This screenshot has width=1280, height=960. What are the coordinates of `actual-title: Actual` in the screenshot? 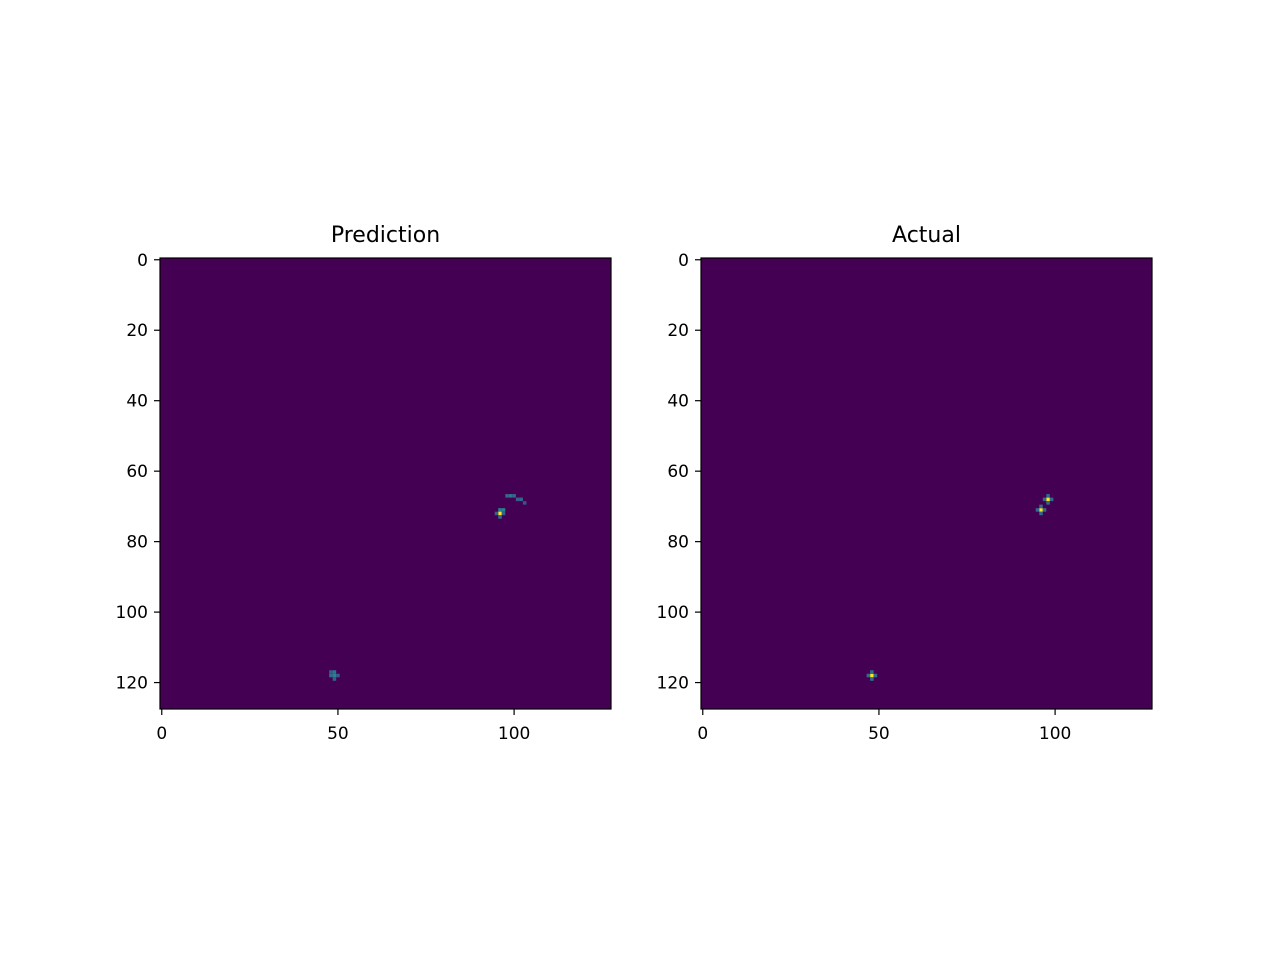 It's located at (926, 235).